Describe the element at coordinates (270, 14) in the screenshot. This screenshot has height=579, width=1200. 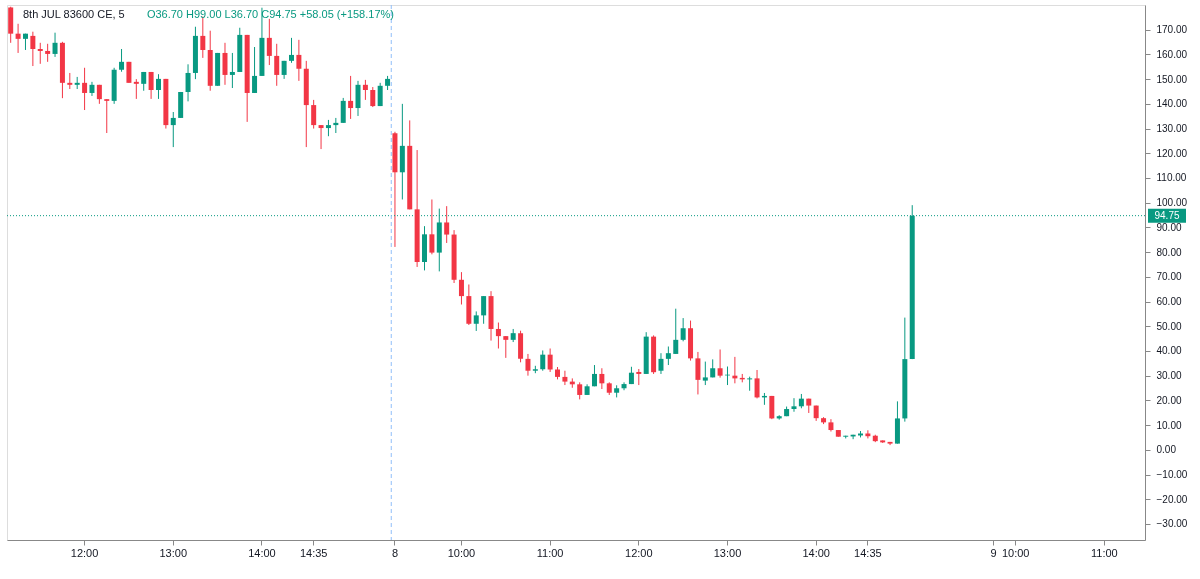
I see `chart-subtitle: O36.70 H99.00 L36.70 C94.75 +58.05 (+158.17%)` at that location.